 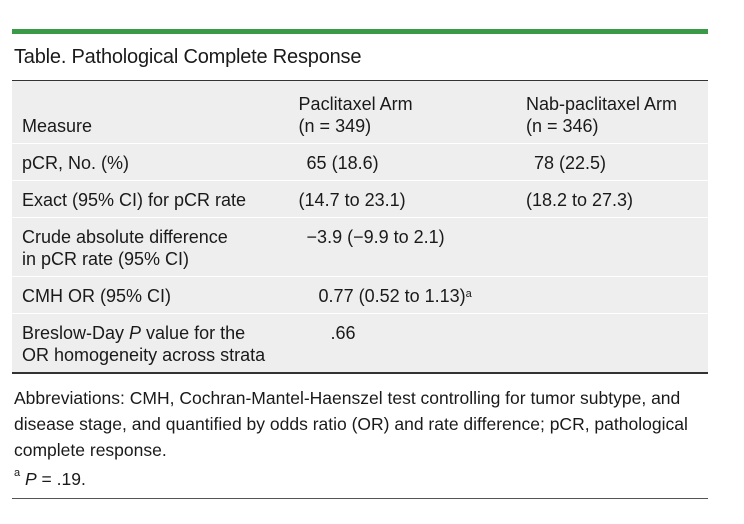 What do you see at coordinates (562, 126) in the screenshot?
I see `header-nab-line2: (n = 346)` at bounding box center [562, 126].